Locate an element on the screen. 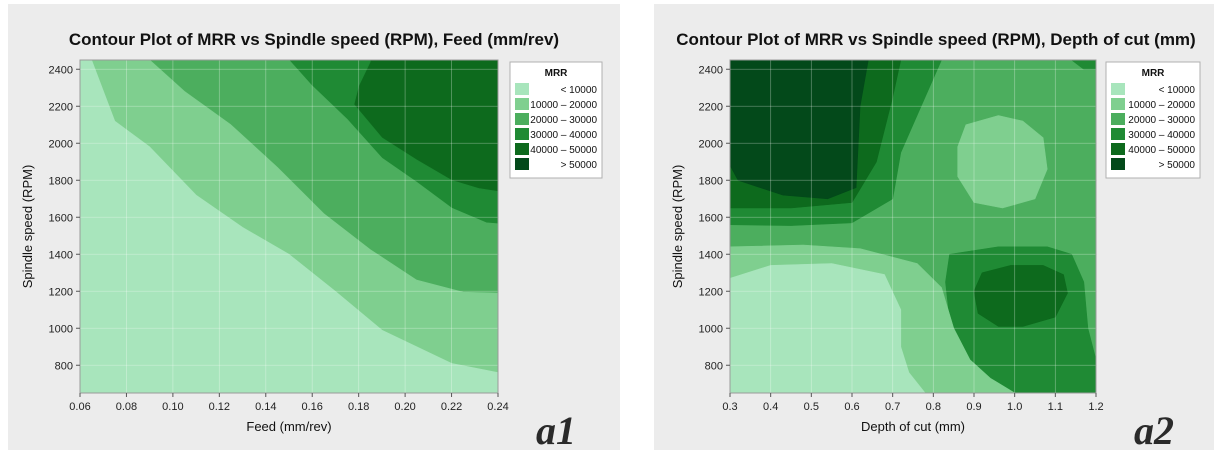 This screenshot has height=451, width=1221. x-tick-label: 1.0 is located at coordinates (1014, 407).